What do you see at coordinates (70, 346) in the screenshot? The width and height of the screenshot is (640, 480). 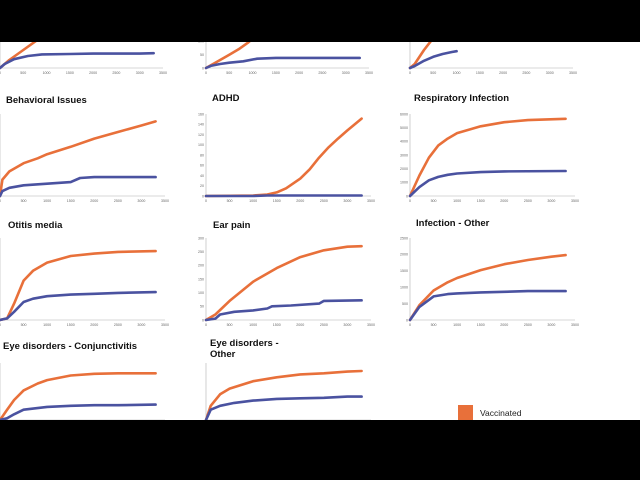 I see `chart-title-eye-disorders-conjunctivitis: Eye disorders - Conjunctivitis` at bounding box center [70, 346].